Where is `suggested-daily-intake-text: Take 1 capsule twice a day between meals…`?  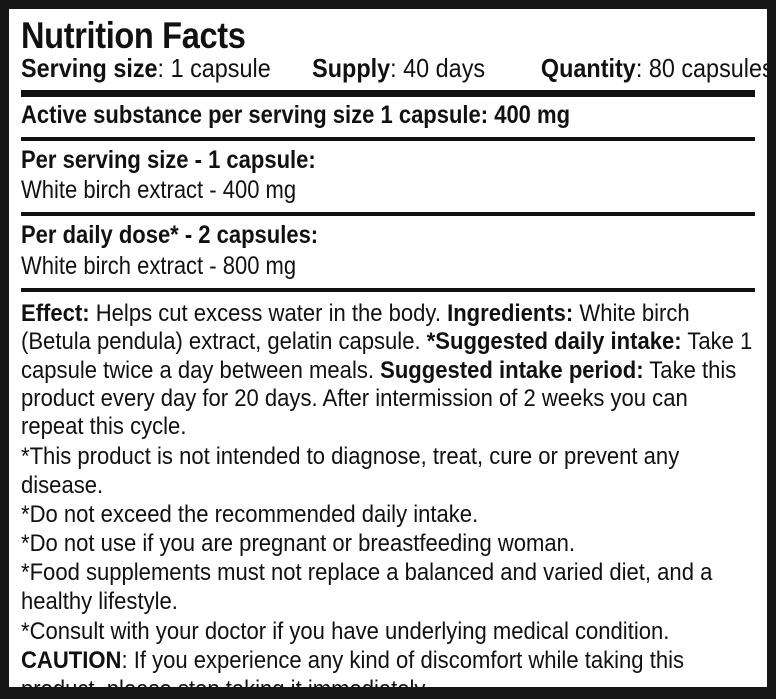 suggested-daily-intake-text: Take 1 capsule twice a day between meals… is located at coordinates (387, 356).